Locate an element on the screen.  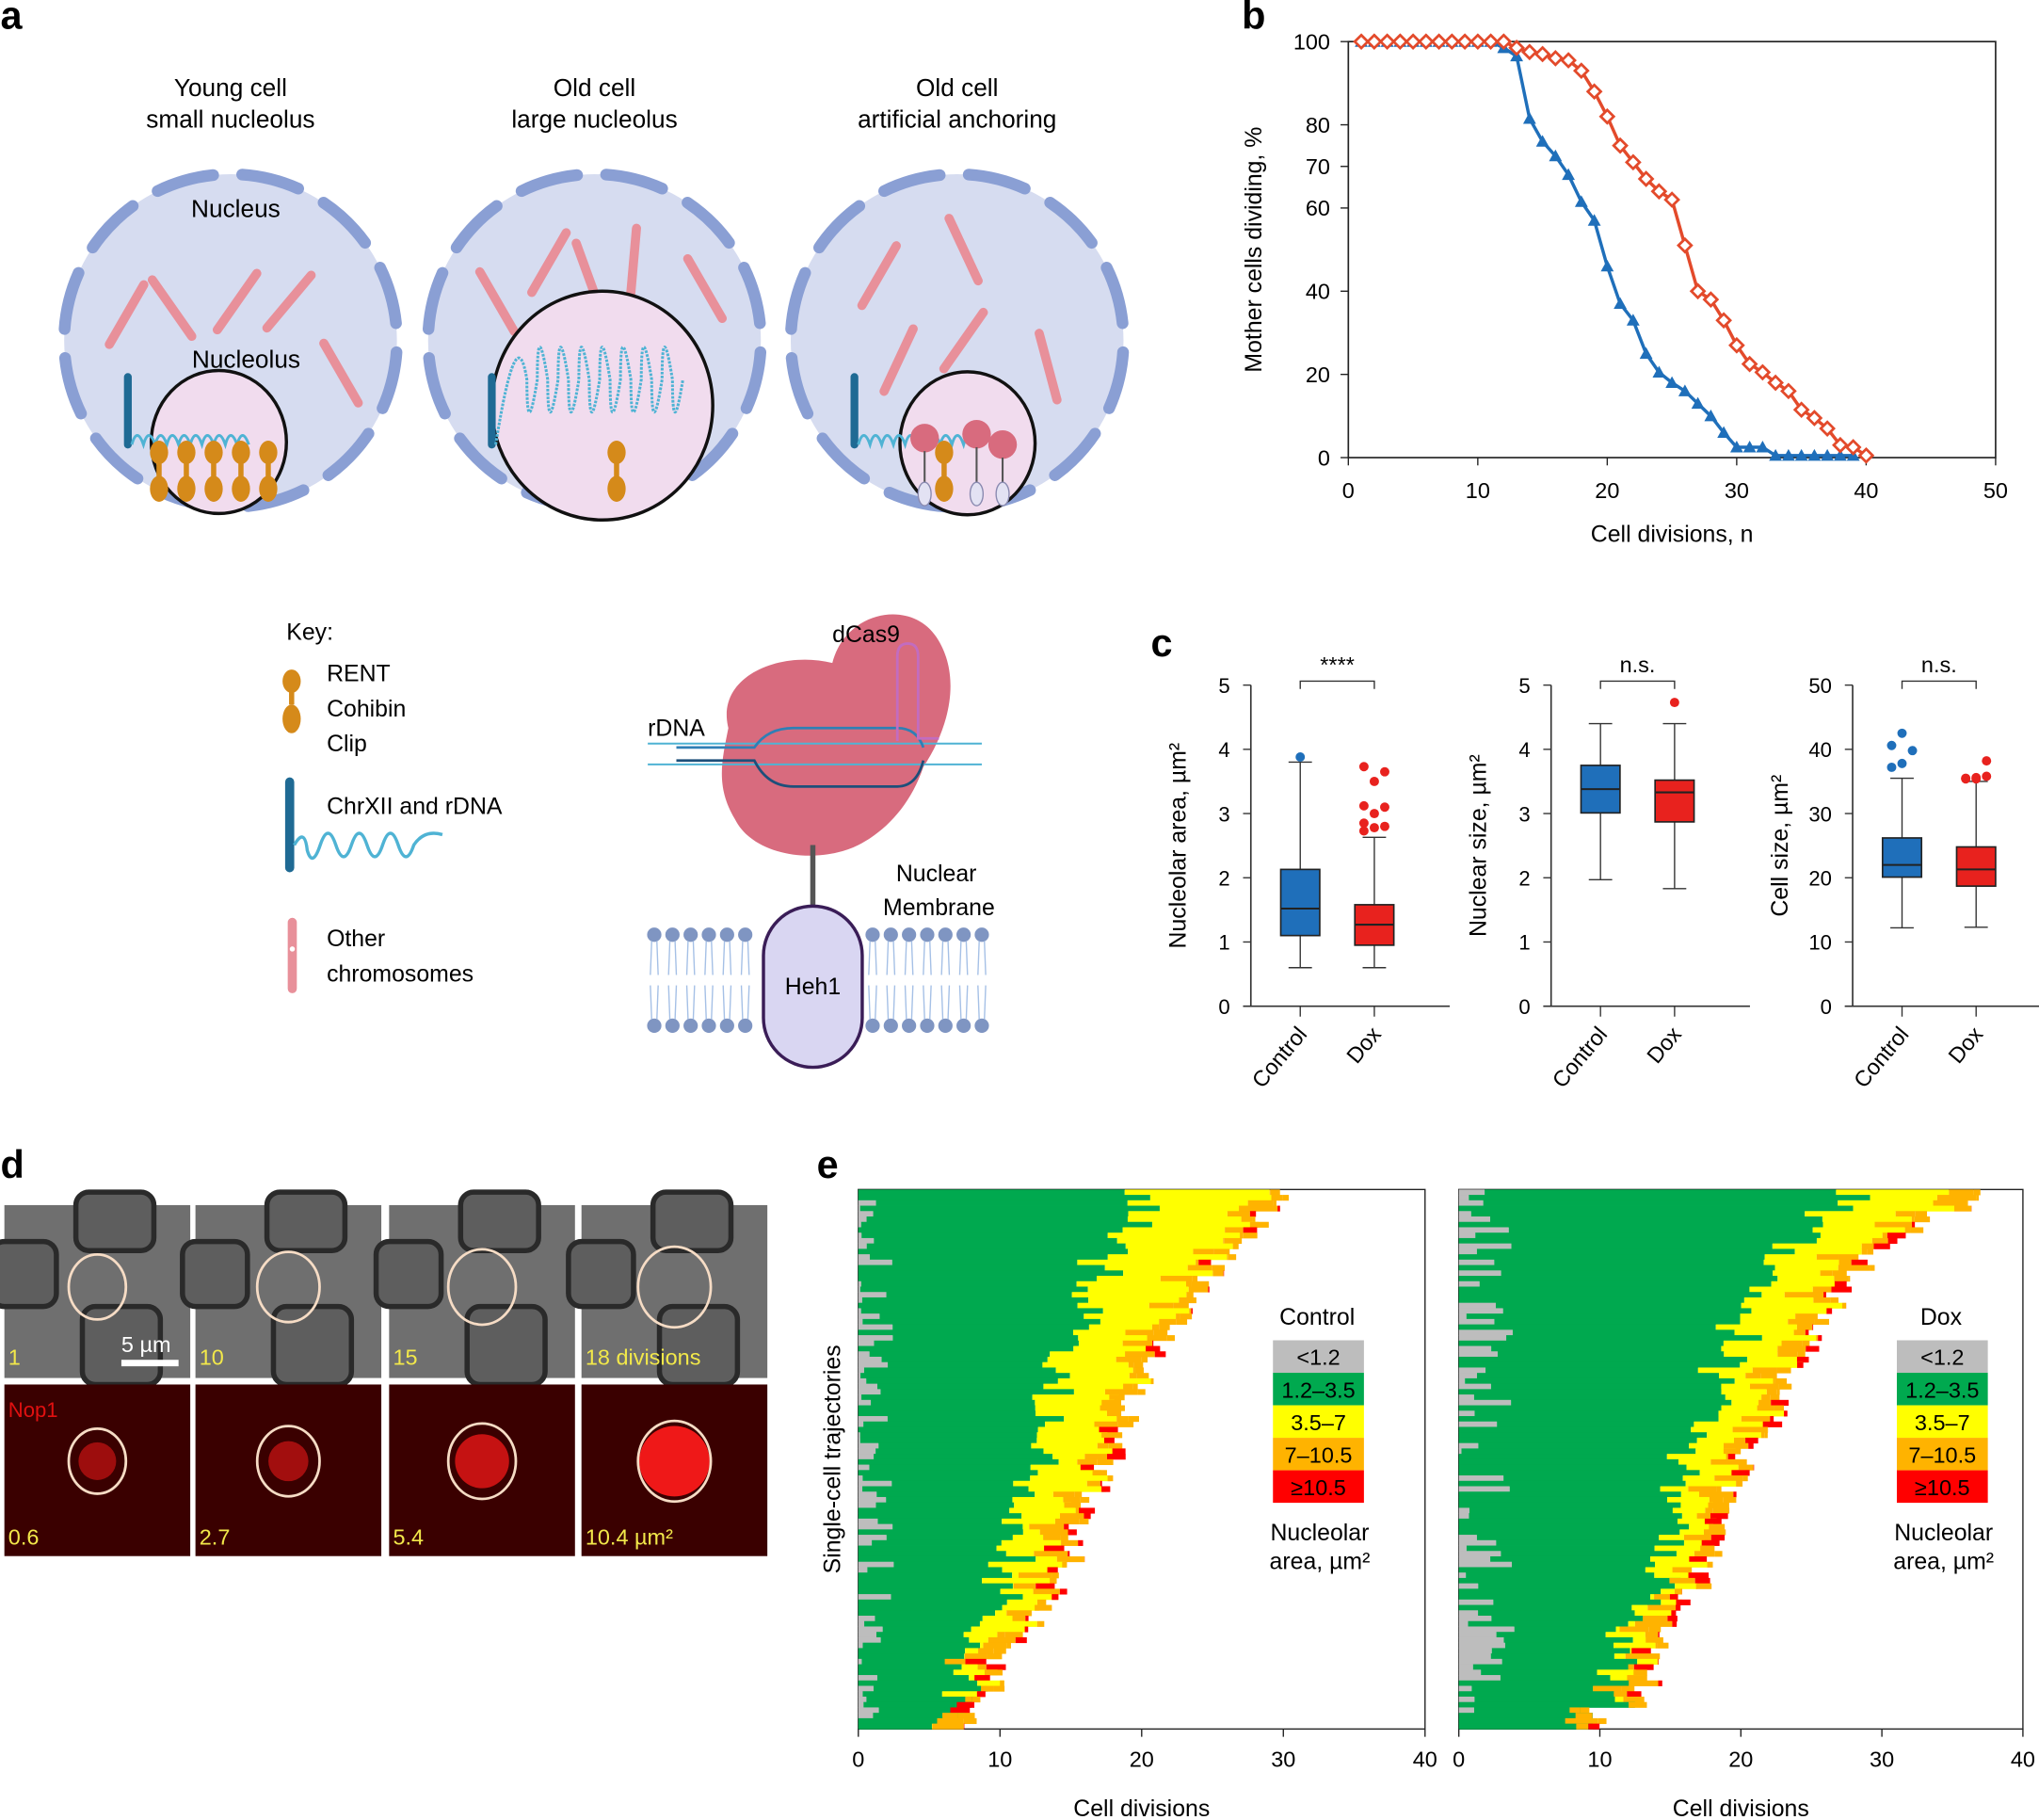
x-tick-label: 0 is located at coordinates (1348, 490).